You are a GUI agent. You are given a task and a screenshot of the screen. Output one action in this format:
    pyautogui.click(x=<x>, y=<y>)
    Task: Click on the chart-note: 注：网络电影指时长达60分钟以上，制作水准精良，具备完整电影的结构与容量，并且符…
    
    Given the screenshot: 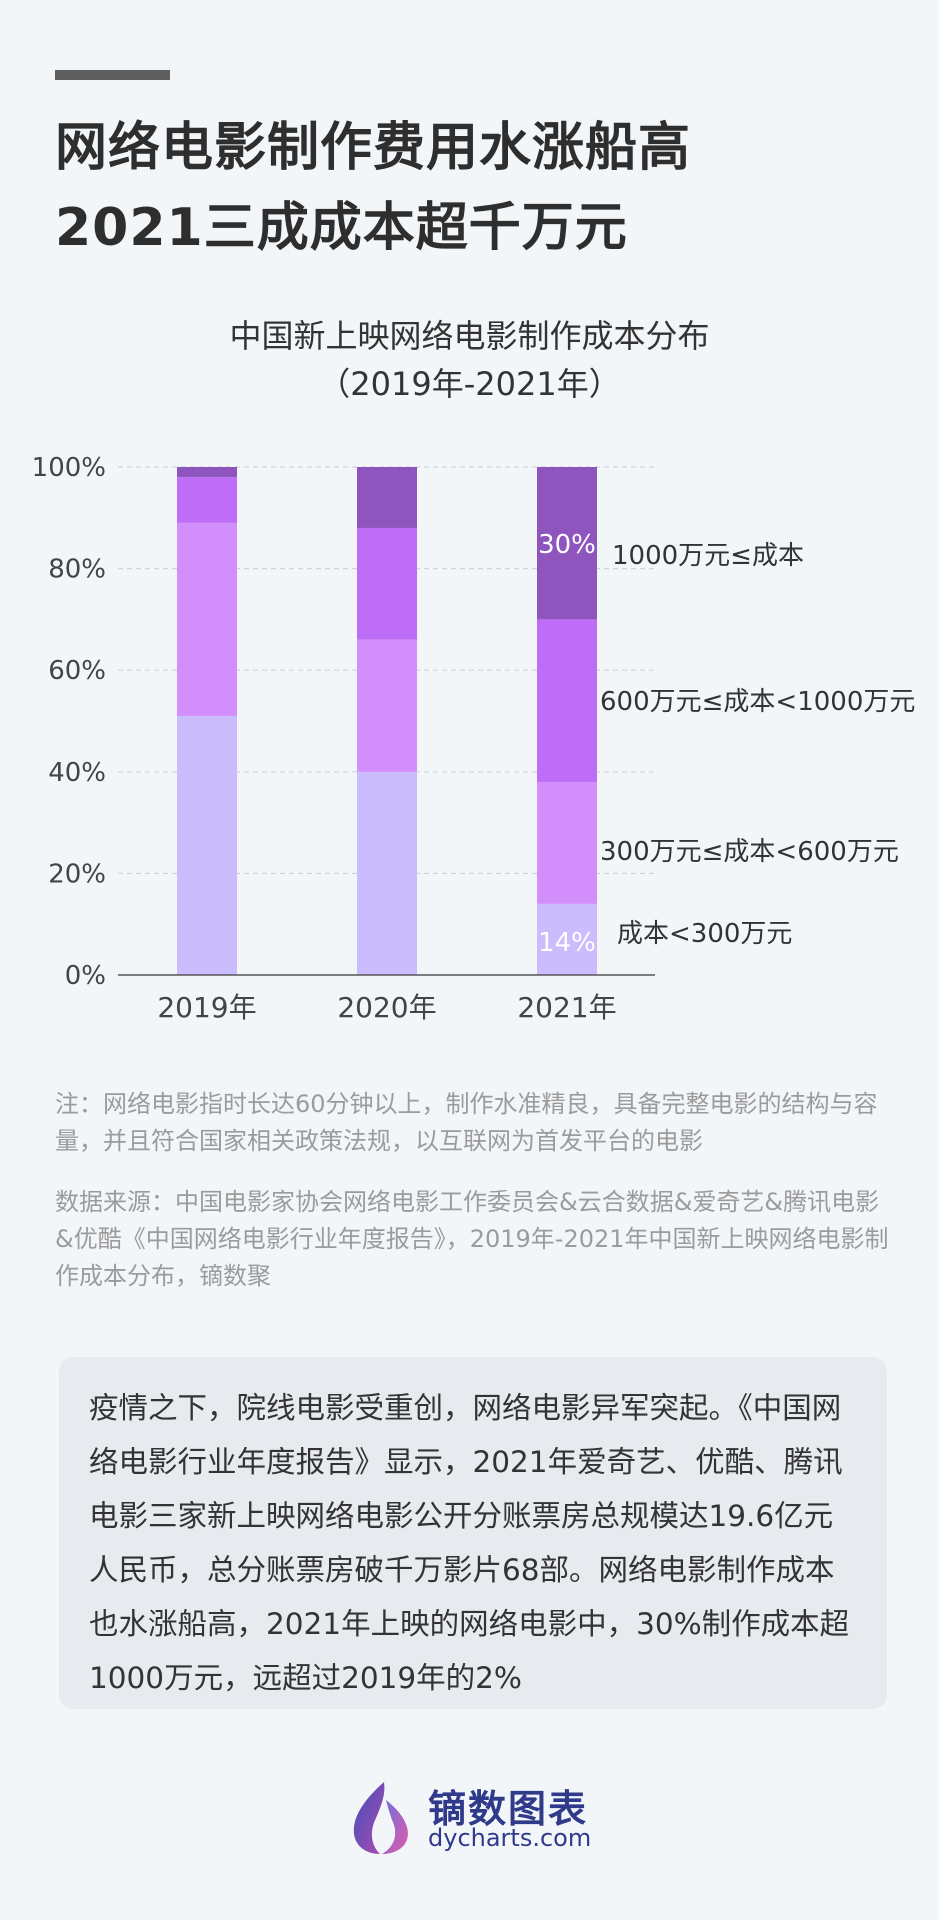 What is the action you would take?
    pyautogui.click(x=466, y=1122)
    